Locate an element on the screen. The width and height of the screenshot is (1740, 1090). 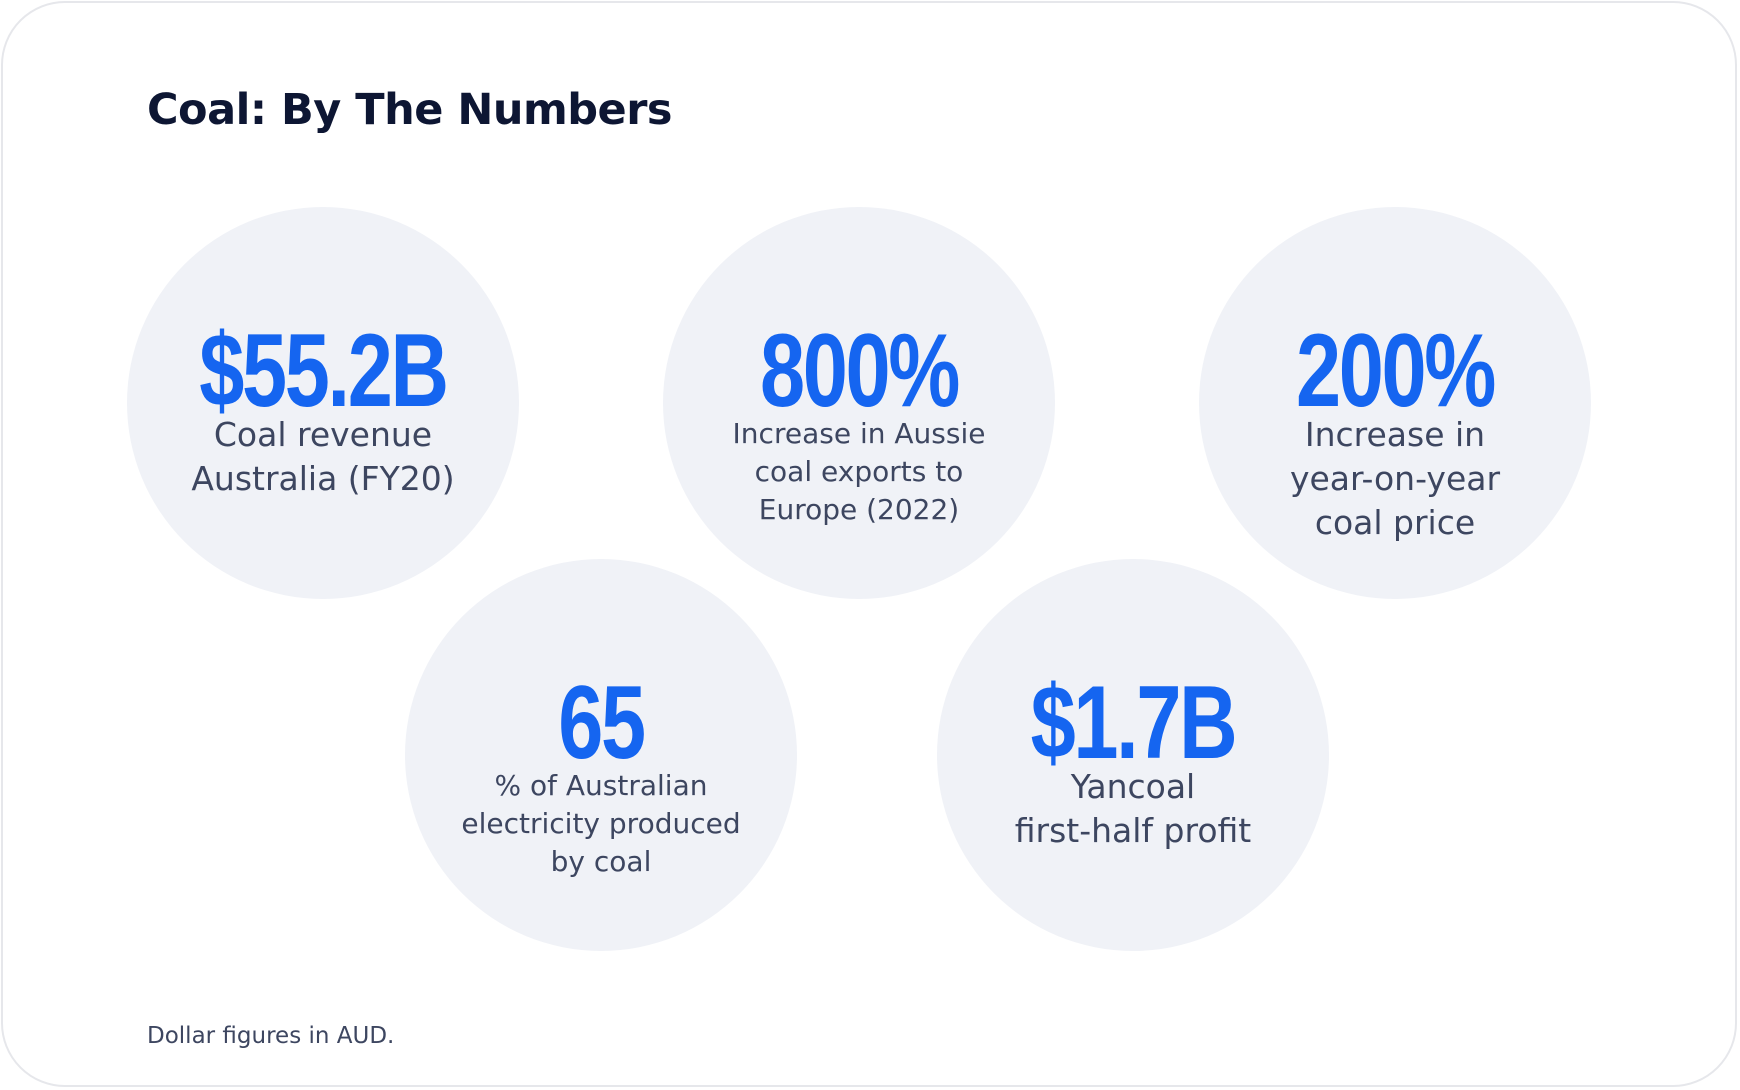
stat-value: 200% is located at coordinates (1395, 371).